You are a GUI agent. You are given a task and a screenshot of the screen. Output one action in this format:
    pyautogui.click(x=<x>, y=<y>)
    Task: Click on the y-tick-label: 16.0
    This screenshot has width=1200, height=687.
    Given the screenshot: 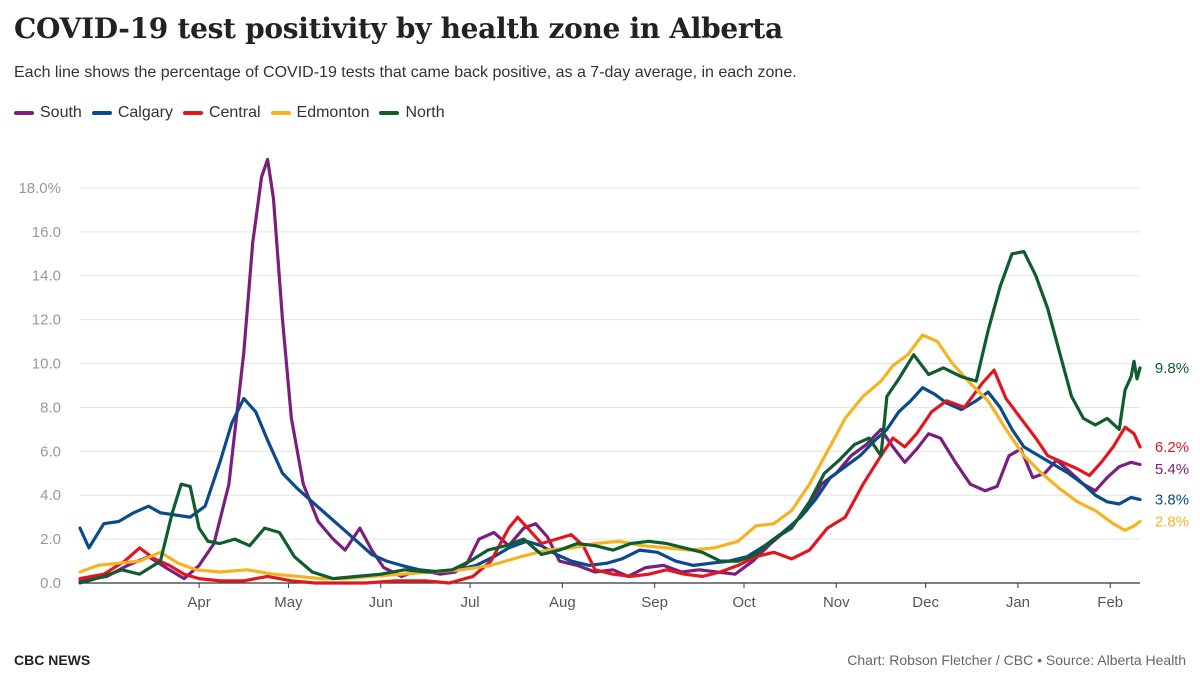 What is the action you would take?
    pyautogui.click(x=46, y=232)
    